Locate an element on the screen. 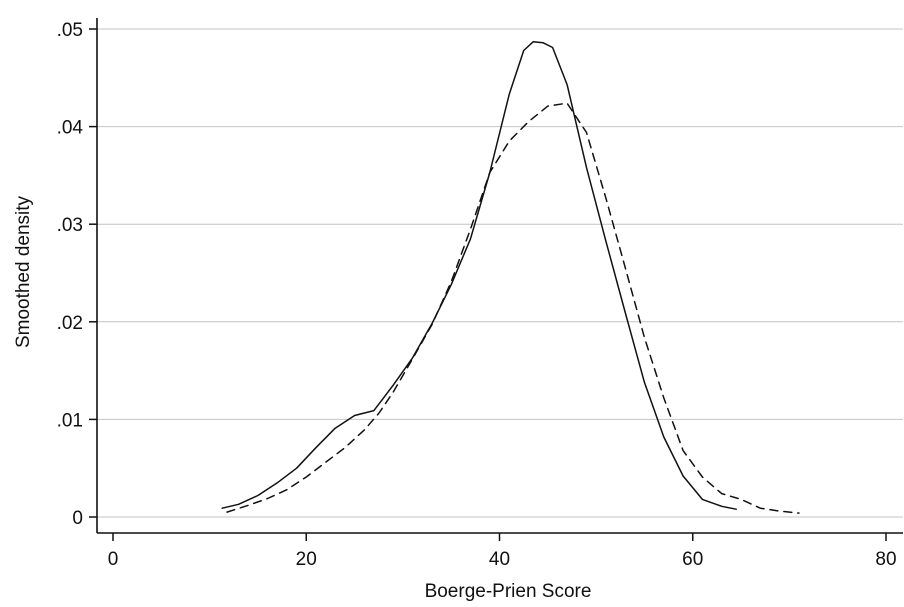 The width and height of the screenshot is (904, 607). x-tick-label: 60 is located at coordinates (692, 559).